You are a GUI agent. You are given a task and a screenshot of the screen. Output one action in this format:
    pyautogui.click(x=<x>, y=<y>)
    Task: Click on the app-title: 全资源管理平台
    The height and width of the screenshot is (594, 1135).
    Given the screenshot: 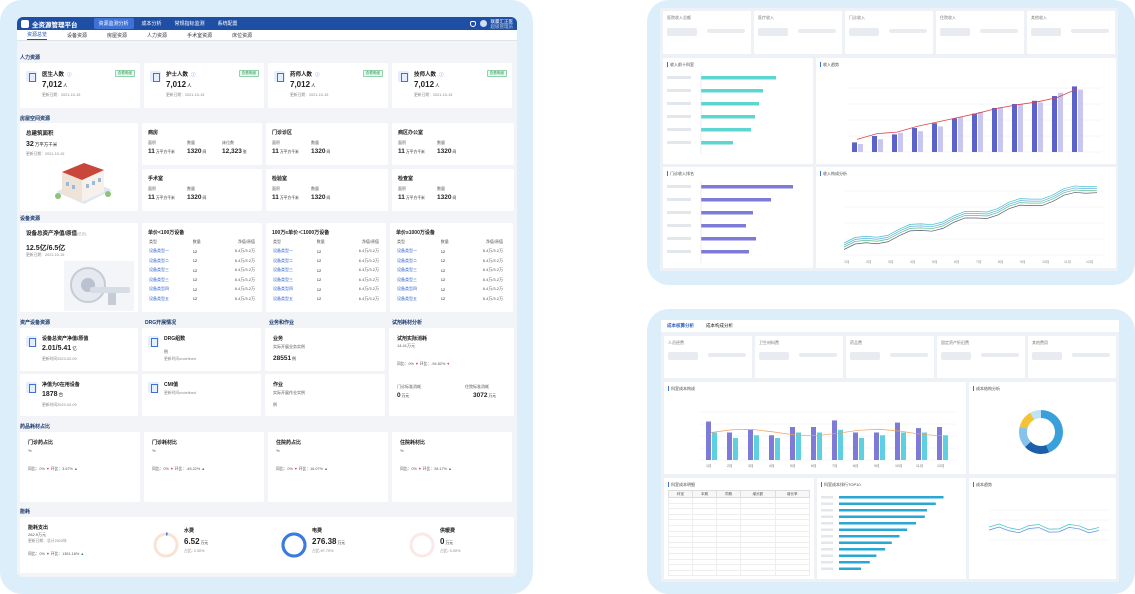 What is the action you would take?
    pyautogui.click(x=55, y=25)
    